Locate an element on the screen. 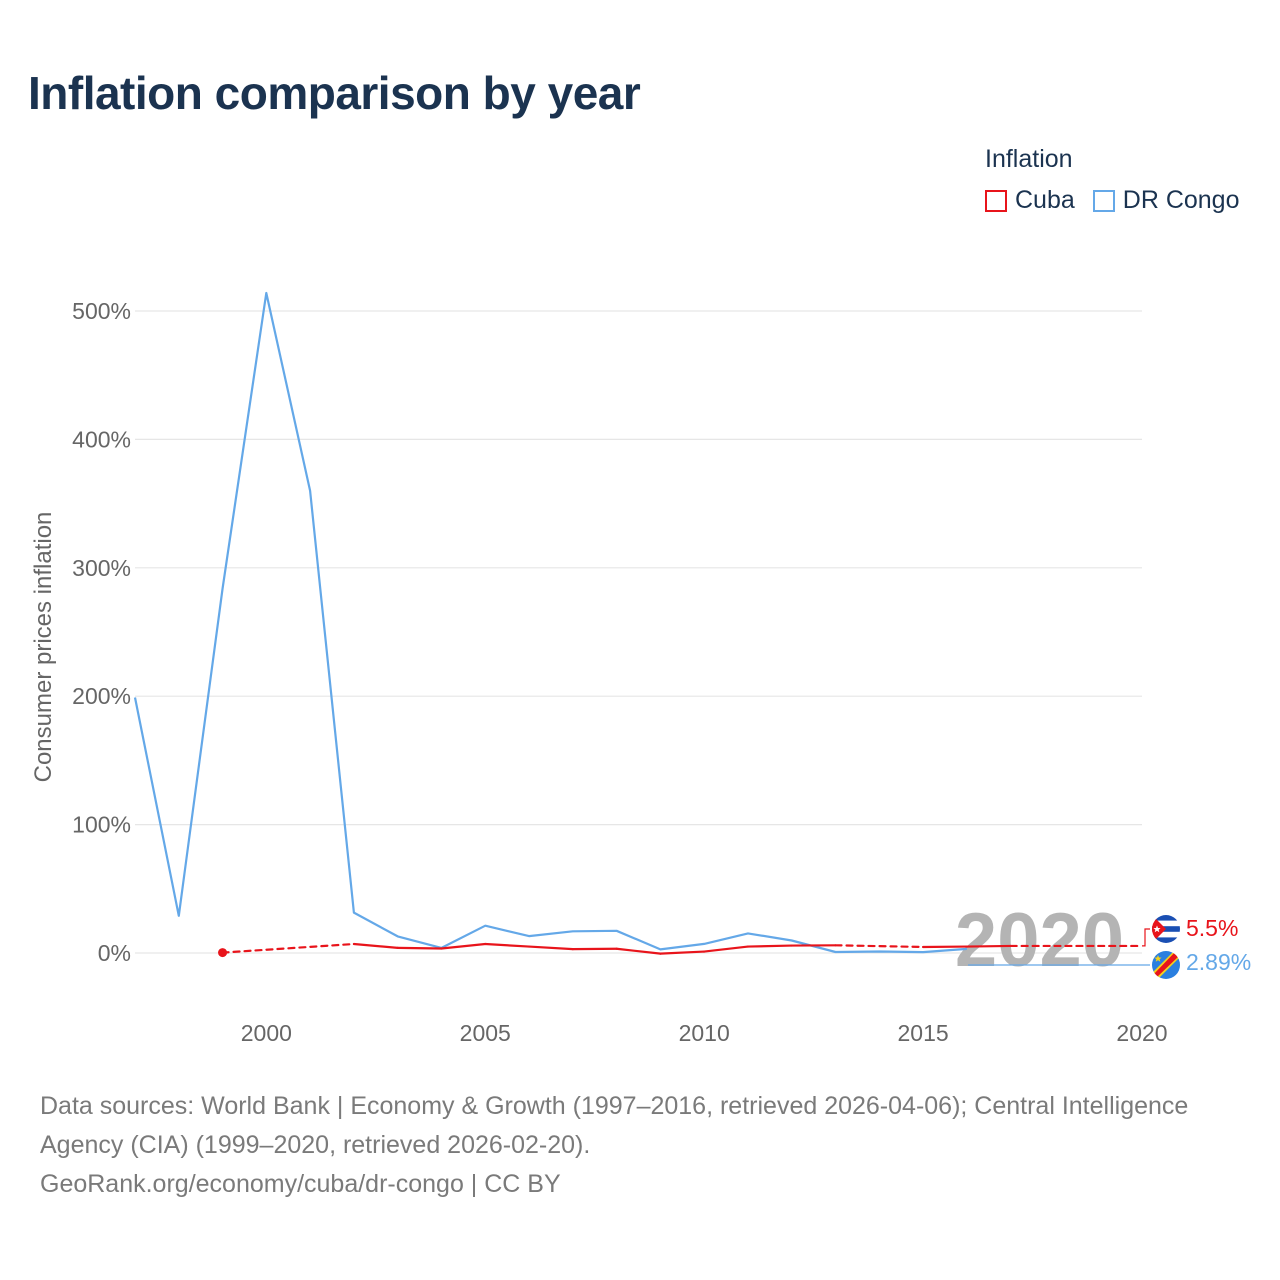 This screenshot has width=1280, height=1280. y-tick-label: 300% is located at coordinates (101, 568).